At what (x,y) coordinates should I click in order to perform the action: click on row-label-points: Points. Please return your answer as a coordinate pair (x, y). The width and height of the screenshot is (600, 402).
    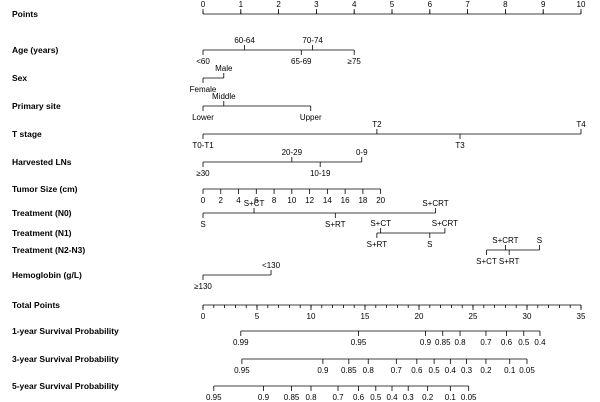
    Looking at the image, I should click on (25, 14).